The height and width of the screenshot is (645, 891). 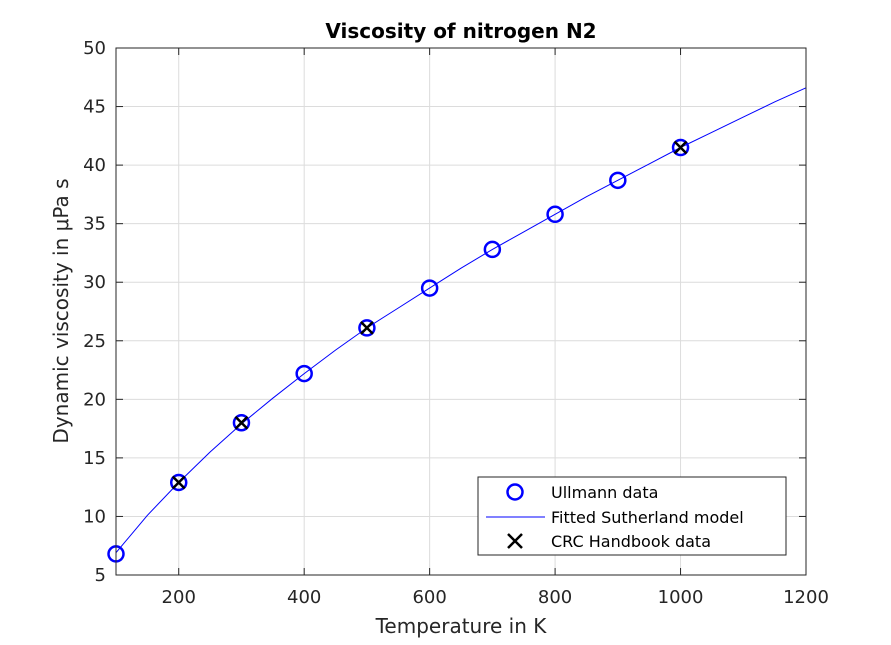 What do you see at coordinates (94, 165) in the screenshot?
I see `y-tick-label: 40` at bounding box center [94, 165].